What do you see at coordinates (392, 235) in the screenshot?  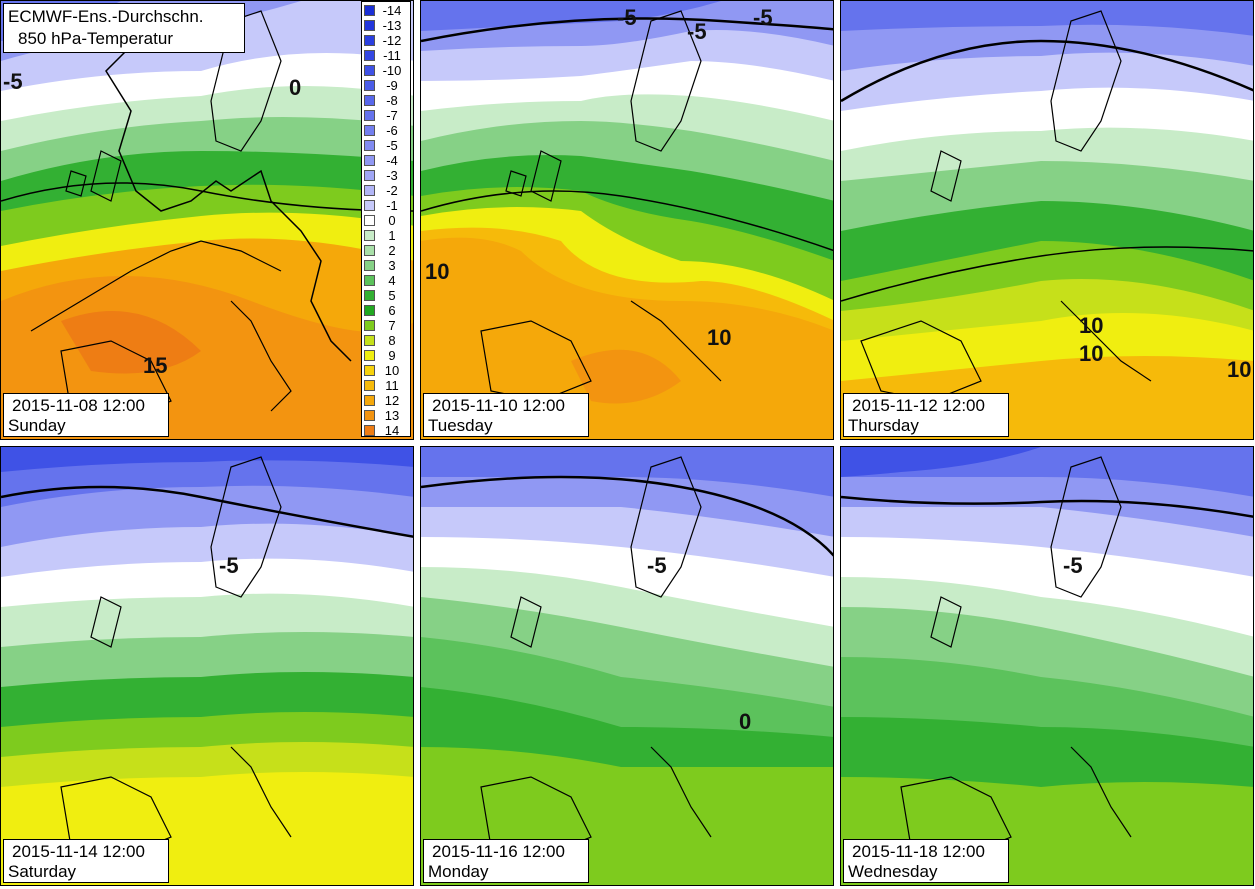 I see `legend-label: 1` at bounding box center [392, 235].